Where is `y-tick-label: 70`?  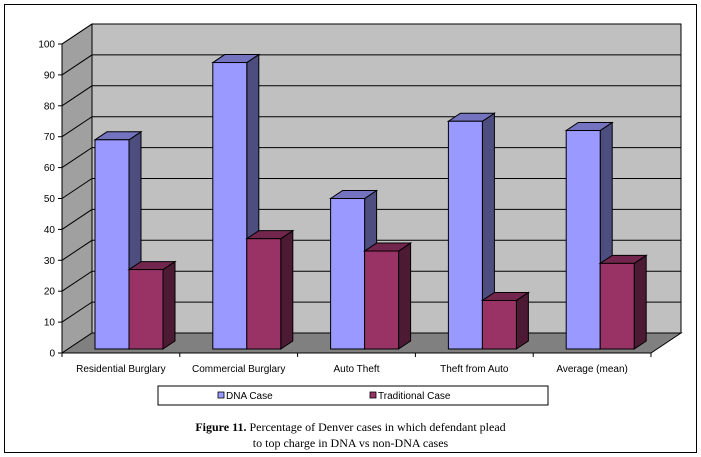
y-tick-label: 70 is located at coordinates (50, 137).